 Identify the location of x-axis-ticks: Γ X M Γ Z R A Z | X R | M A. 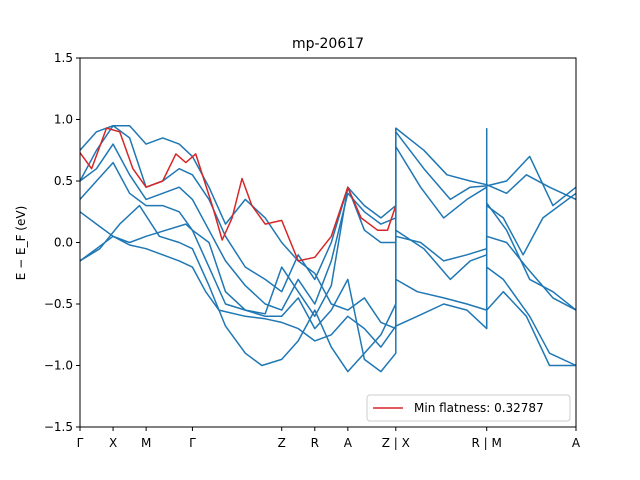
(329, 438).